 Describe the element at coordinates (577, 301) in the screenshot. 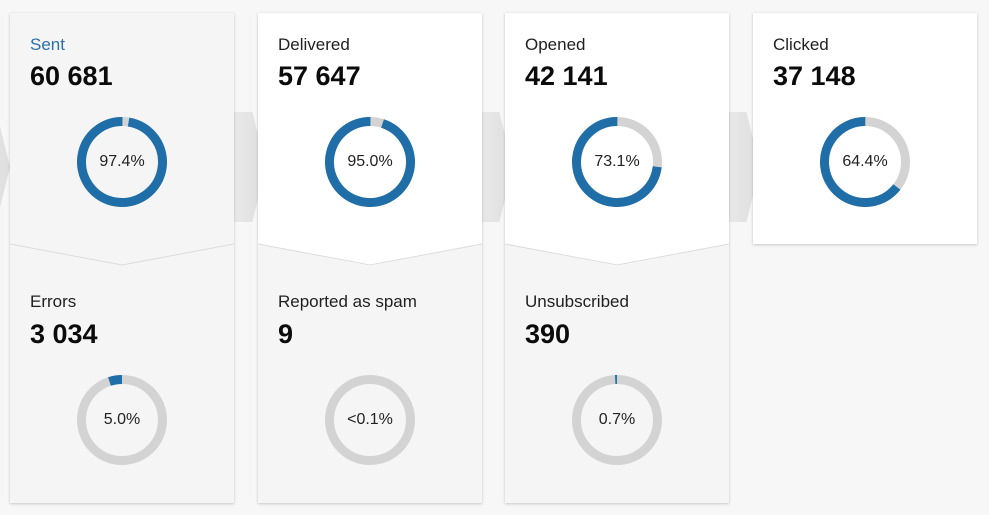

I see `metric-label: Unsubscribed` at that location.